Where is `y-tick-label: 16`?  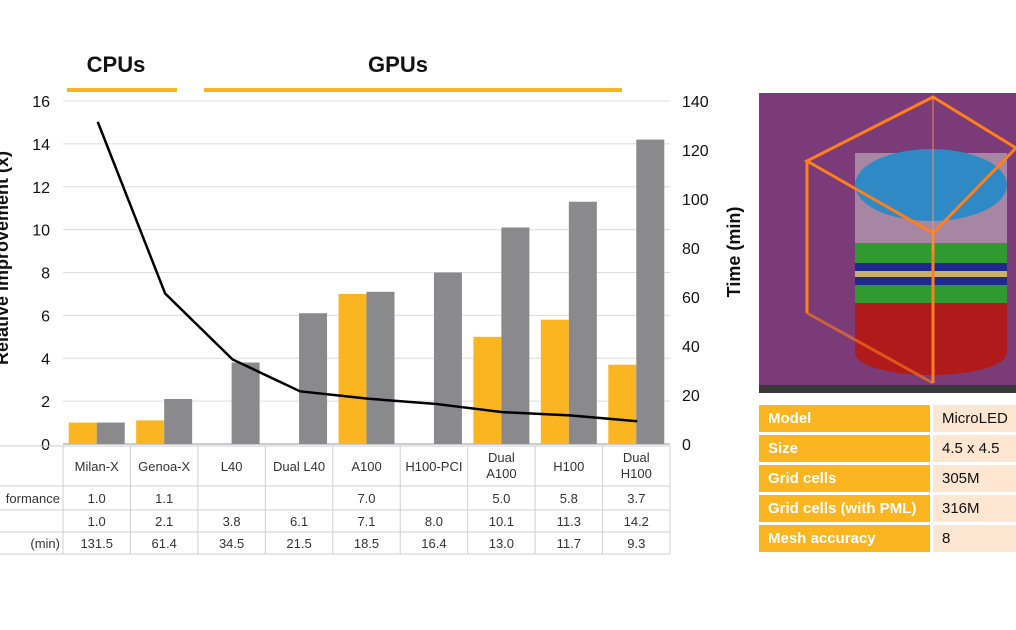 y-tick-label: 16 is located at coordinates (41, 102).